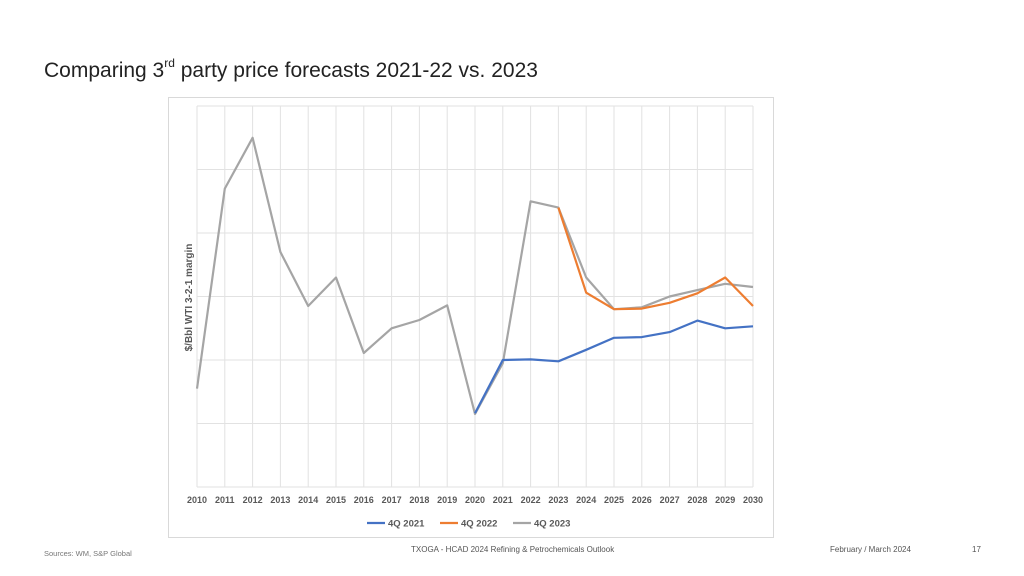 The width and height of the screenshot is (1024, 576). Describe the element at coordinates (642, 500) in the screenshot. I see `x-tick-label: 2026` at that location.